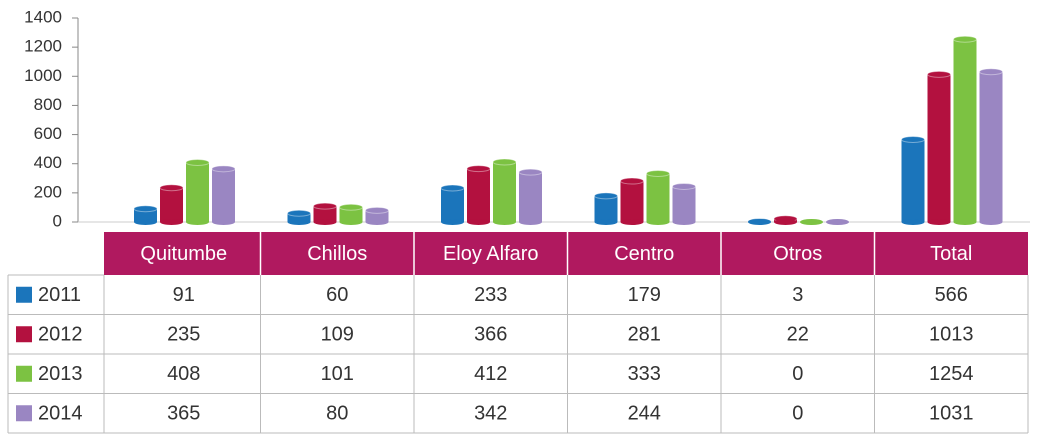 This screenshot has height=437, width=1037. Describe the element at coordinates (57, 220) in the screenshot. I see `y-tick-label: 0` at that location.